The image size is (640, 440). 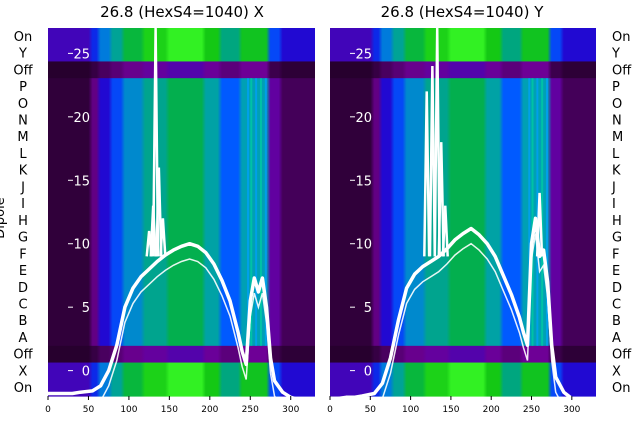 I want to click on x-tick-label: 0, so click(x=330, y=410).